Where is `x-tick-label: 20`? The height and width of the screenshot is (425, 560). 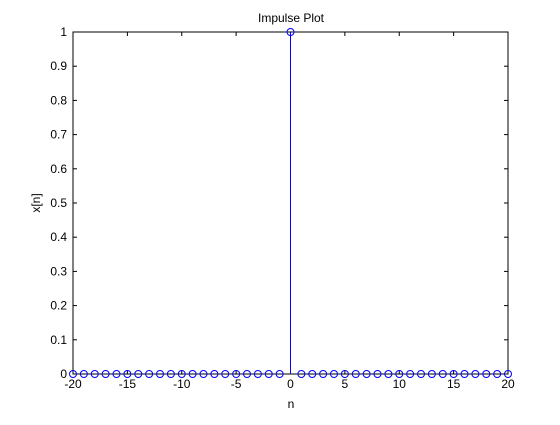 x-tick-label: 20 is located at coordinates (508, 384).